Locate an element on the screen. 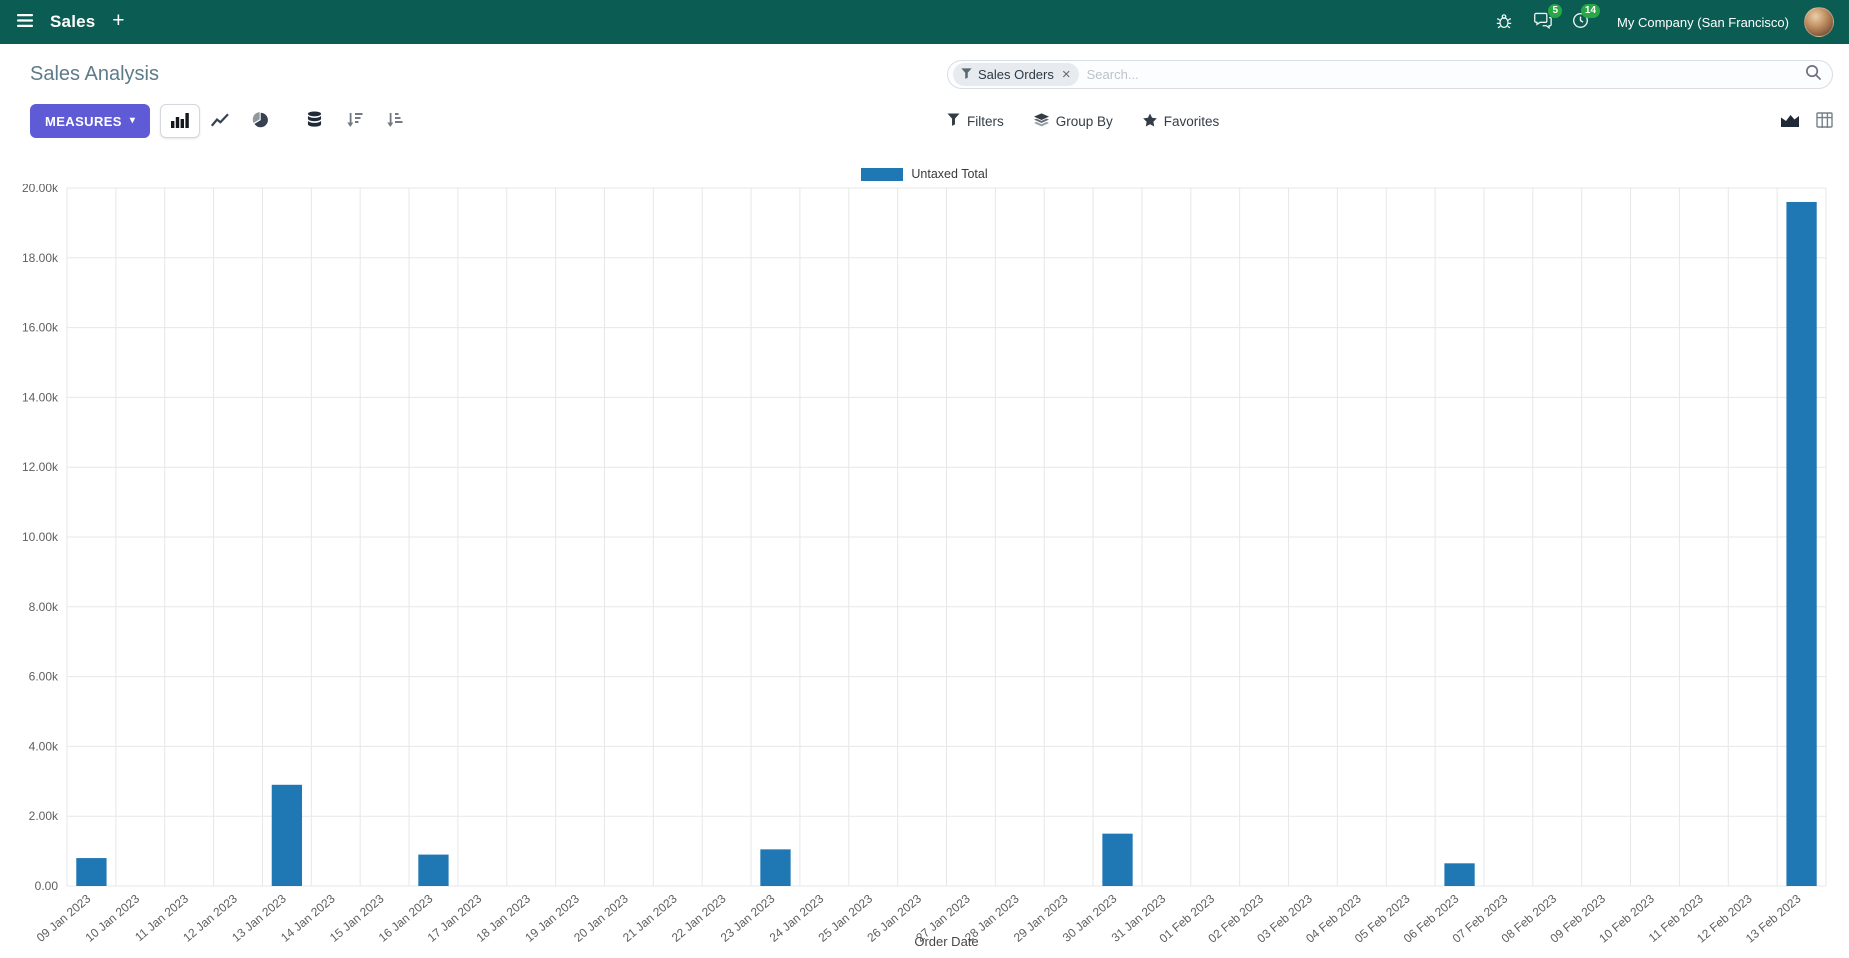 Image resolution: width=1849 pixels, height=958 pixels. control-panel: Sales Analysis Sales Orders × MEASURES ▾ is located at coordinates (924, 97).